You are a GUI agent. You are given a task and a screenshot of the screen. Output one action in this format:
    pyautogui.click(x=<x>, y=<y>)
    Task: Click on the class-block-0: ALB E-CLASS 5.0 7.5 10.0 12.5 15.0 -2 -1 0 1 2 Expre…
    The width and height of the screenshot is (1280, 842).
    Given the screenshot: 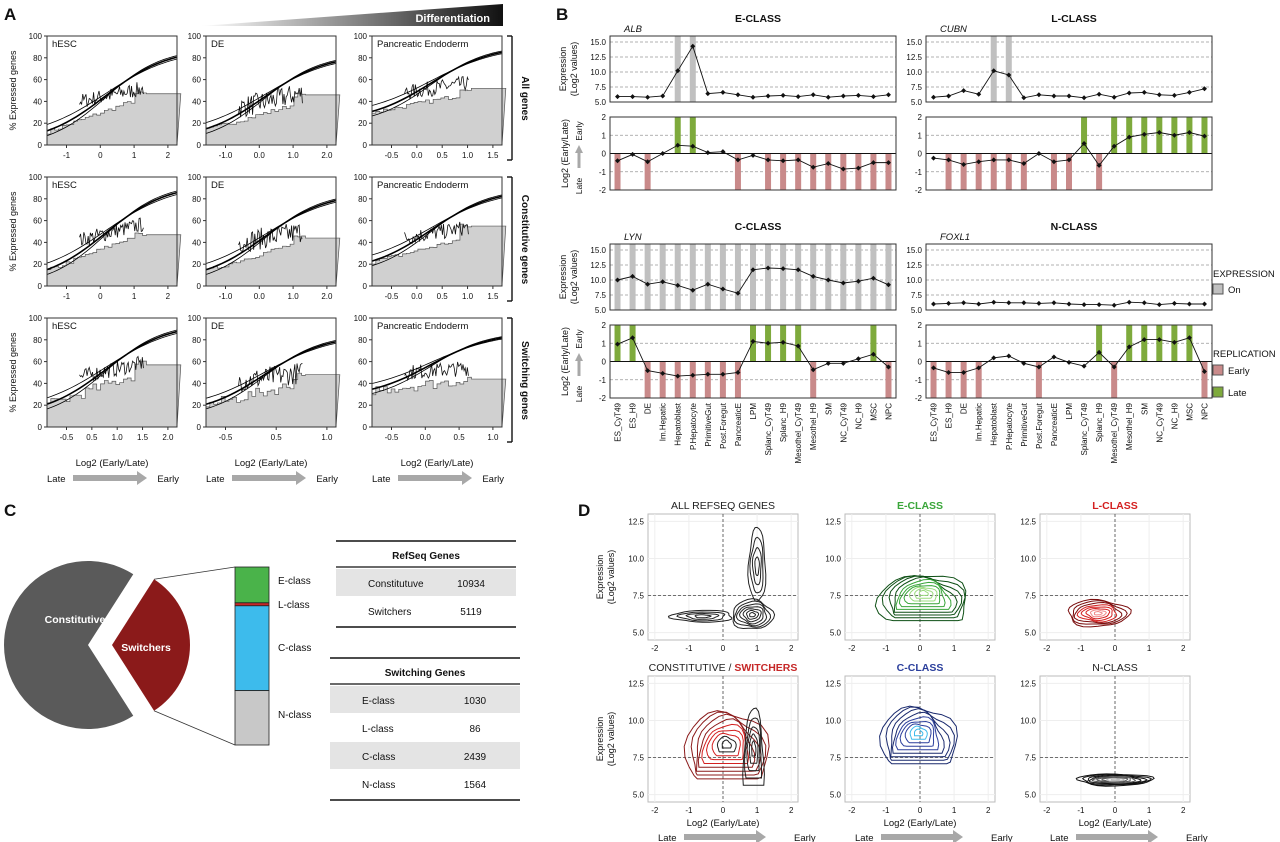 What is the action you would take?
    pyautogui.click(x=727, y=104)
    